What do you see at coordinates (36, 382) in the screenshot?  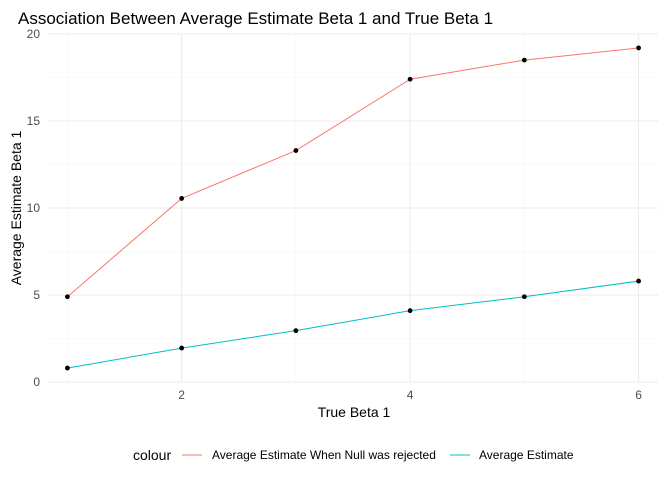 I see `y-tick-label: 0` at bounding box center [36, 382].